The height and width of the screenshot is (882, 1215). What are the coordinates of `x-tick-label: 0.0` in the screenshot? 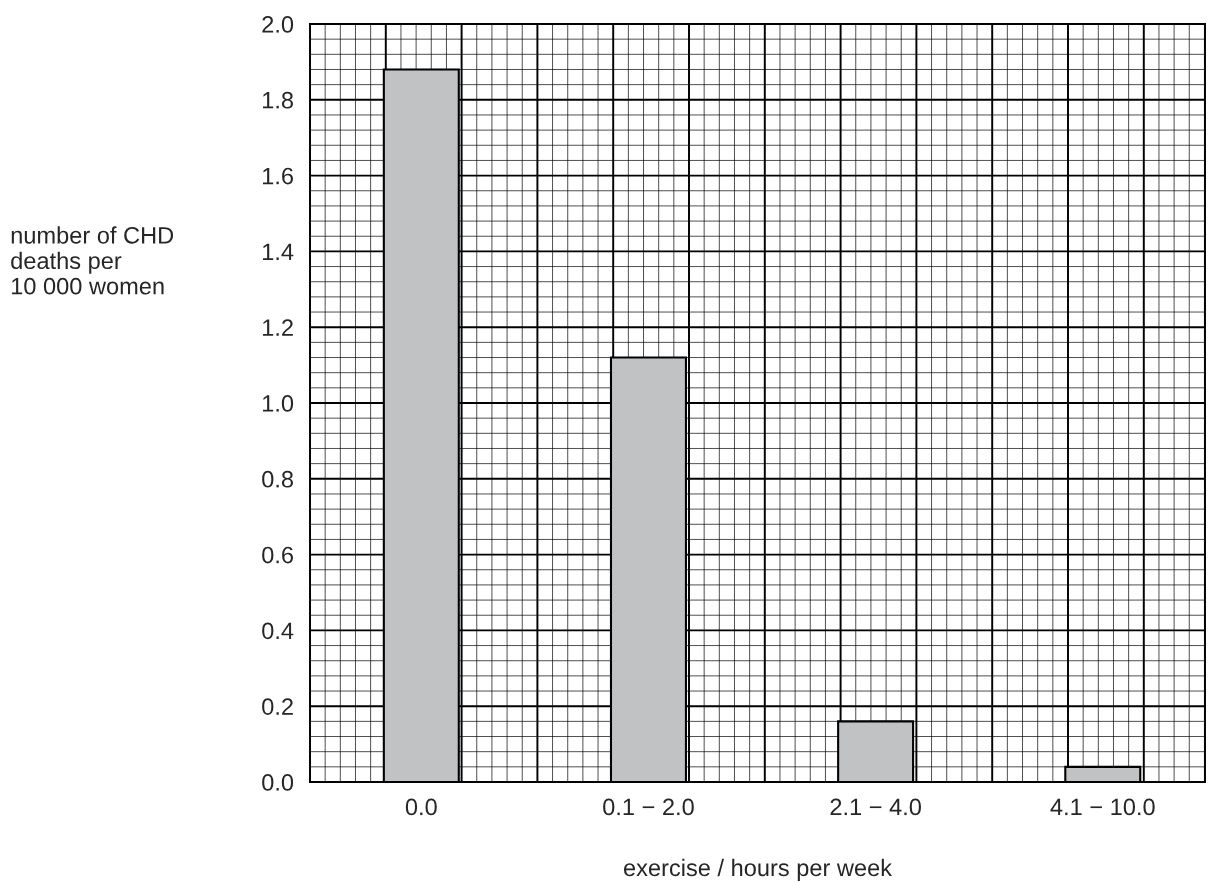 It's located at (421, 807).